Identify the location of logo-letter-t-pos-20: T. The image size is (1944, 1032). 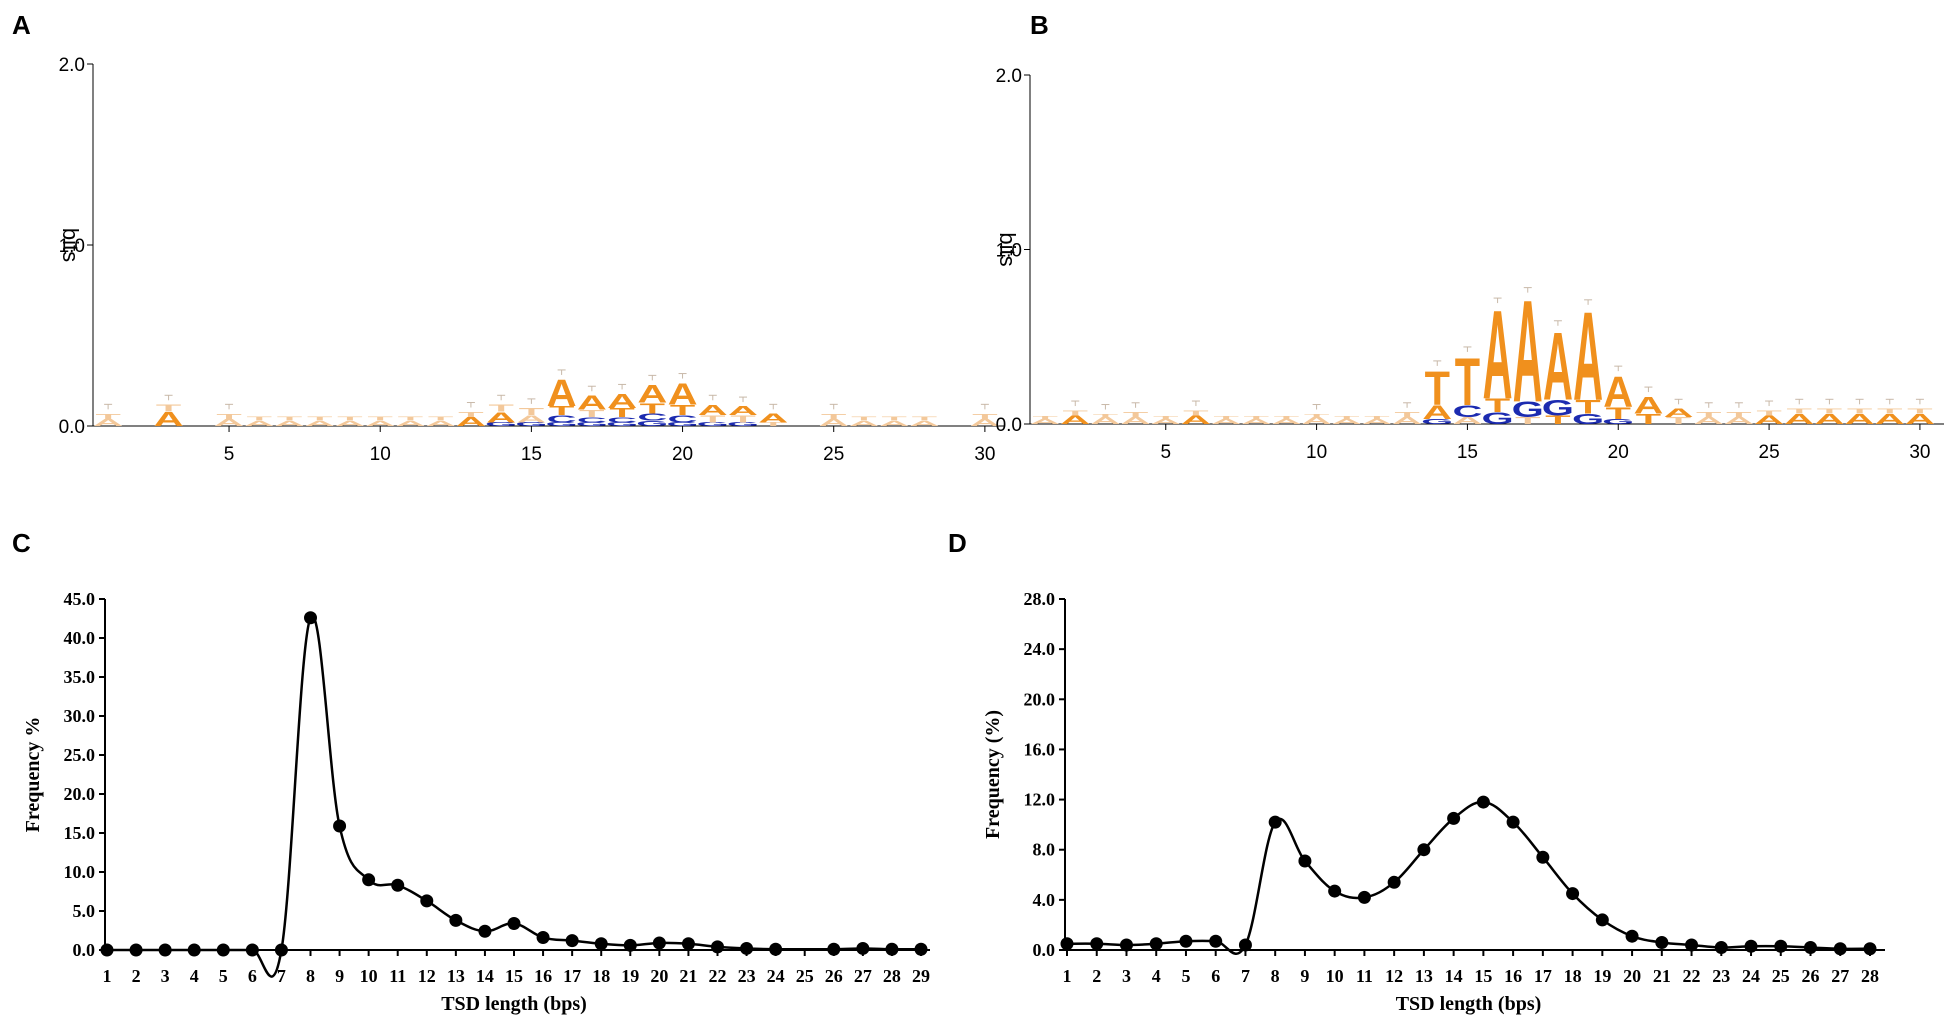
(1618, 412).